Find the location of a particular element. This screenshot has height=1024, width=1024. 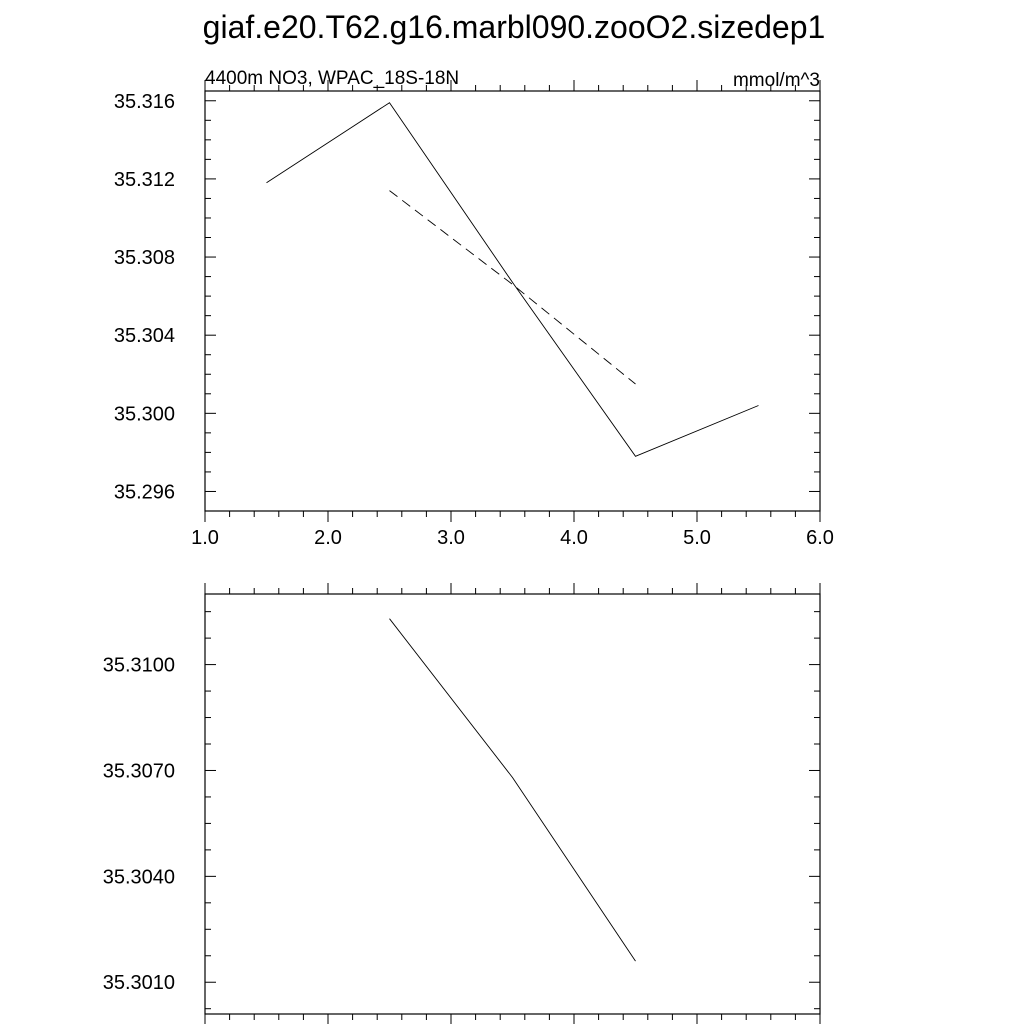

top-x-tick-label: 5.0 is located at coordinates (697, 538).